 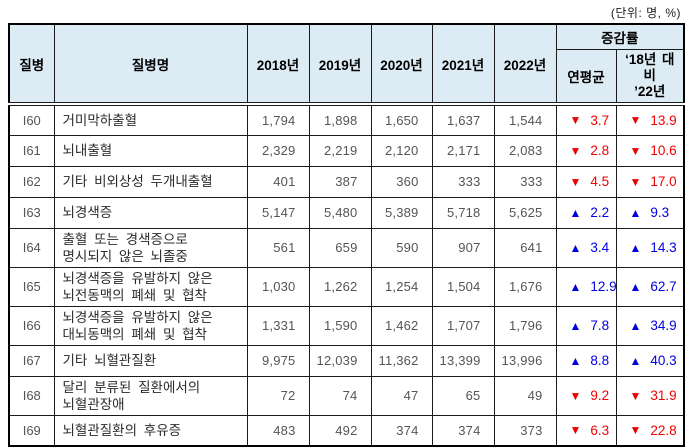 What do you see at coordinates (663, 247) in the screenshot?
I see `change-value: 14.3` at bounding box center [663, 247].